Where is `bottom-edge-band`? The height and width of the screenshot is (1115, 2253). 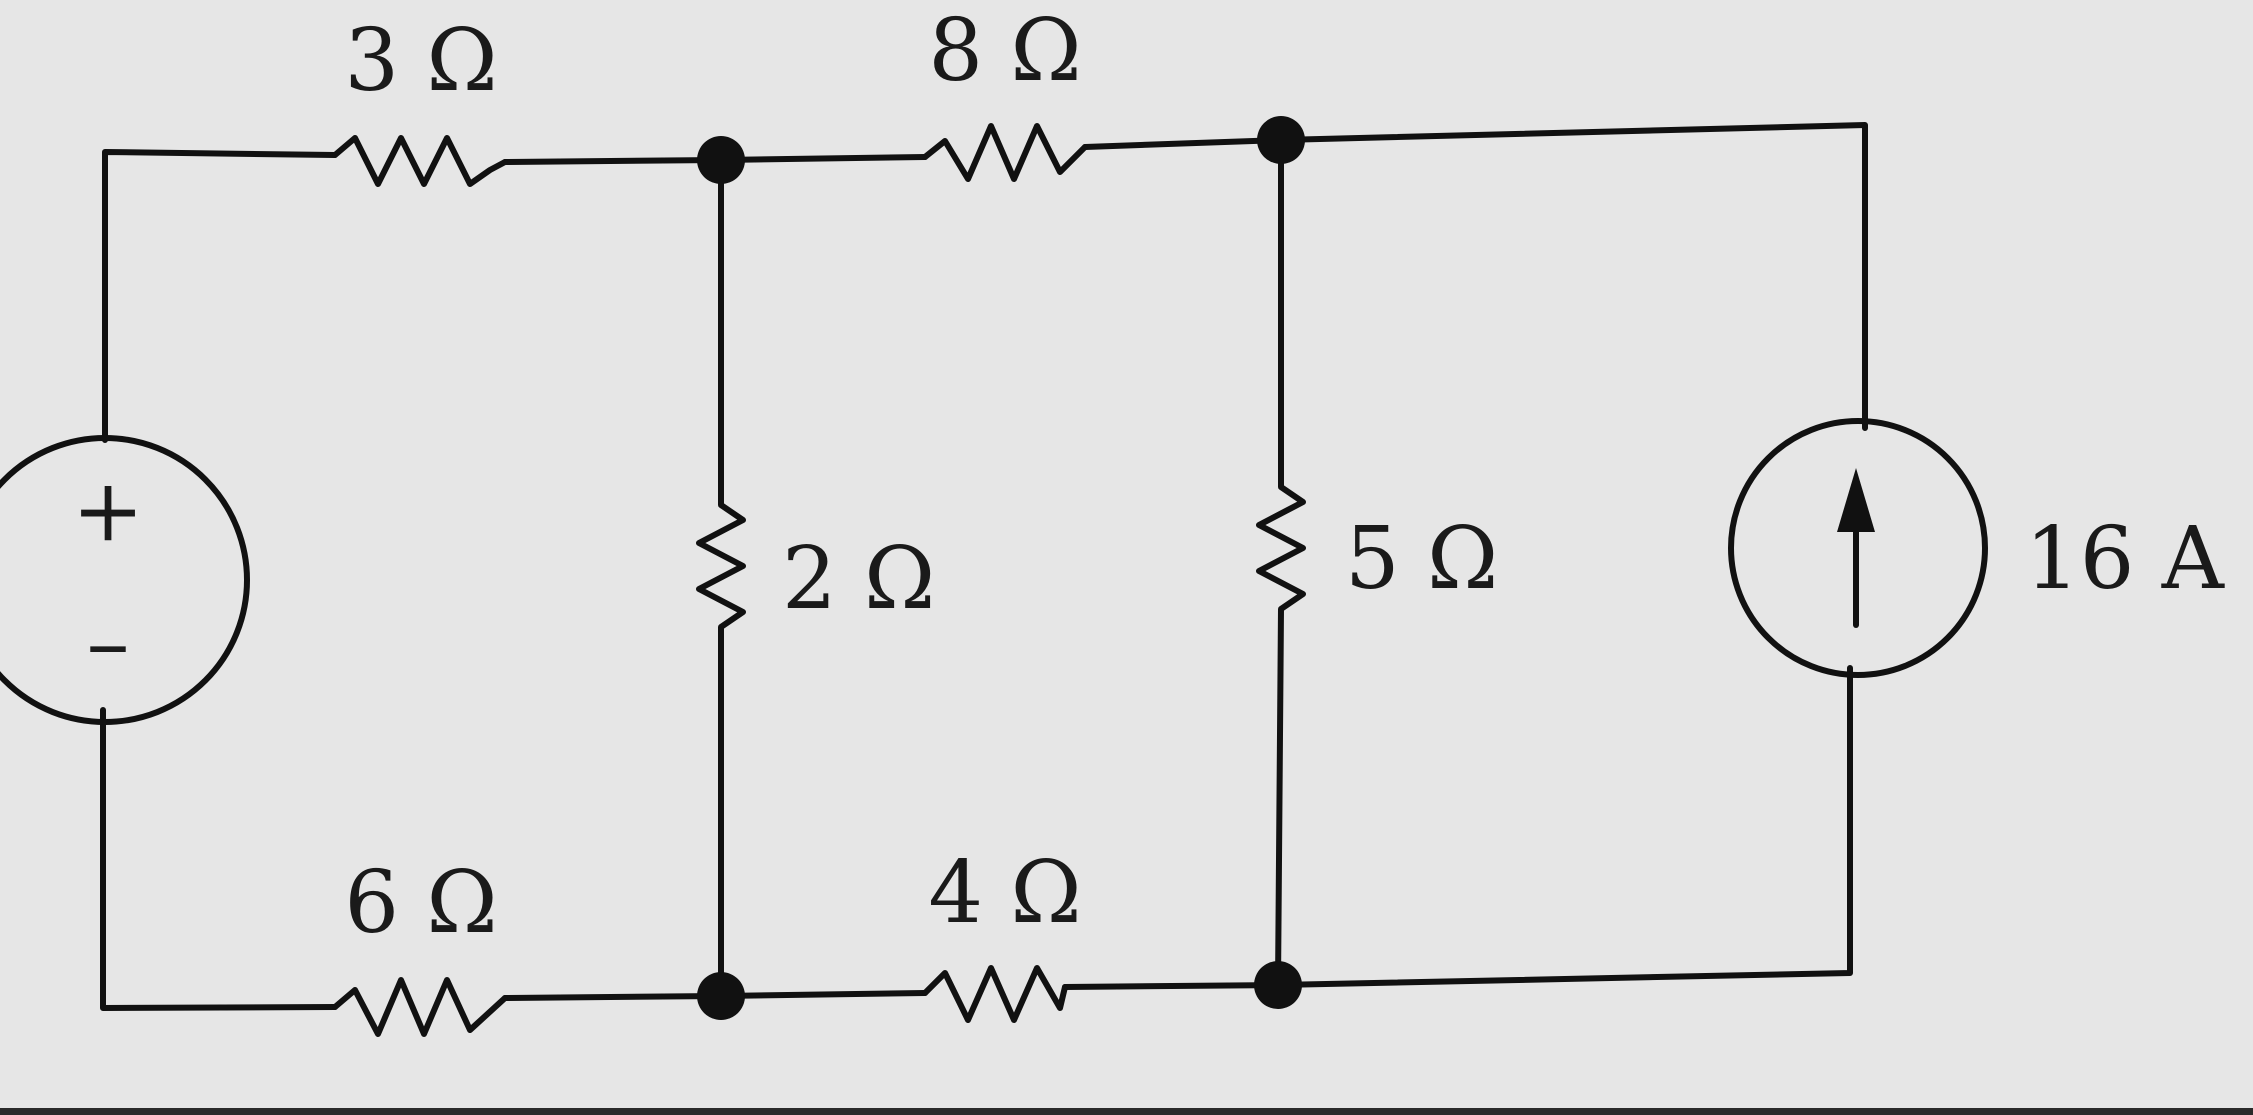 bottom-edge-band is located at coordinates (1126, 1111).